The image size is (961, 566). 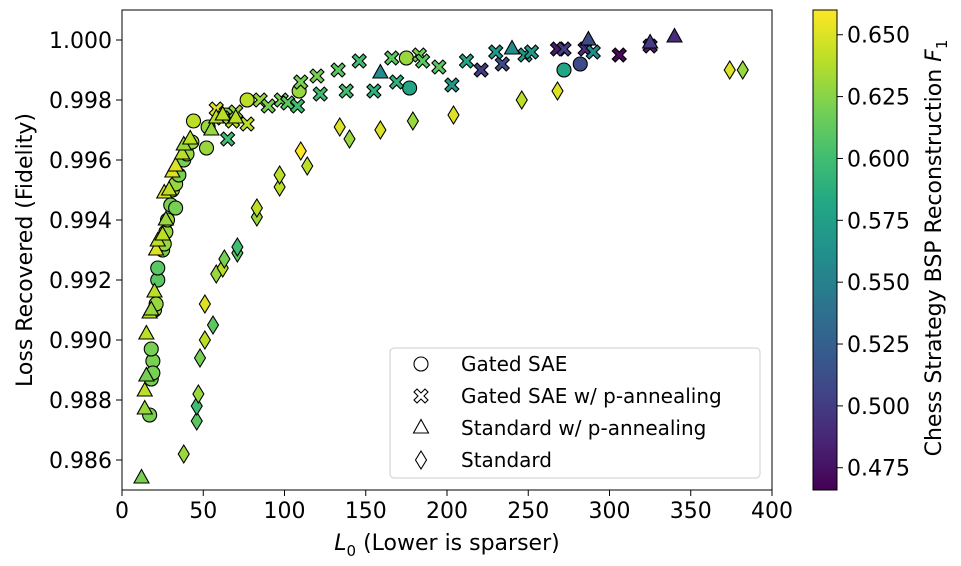 I want to click on x-tick-label: 0, so click(x=122, y=511).